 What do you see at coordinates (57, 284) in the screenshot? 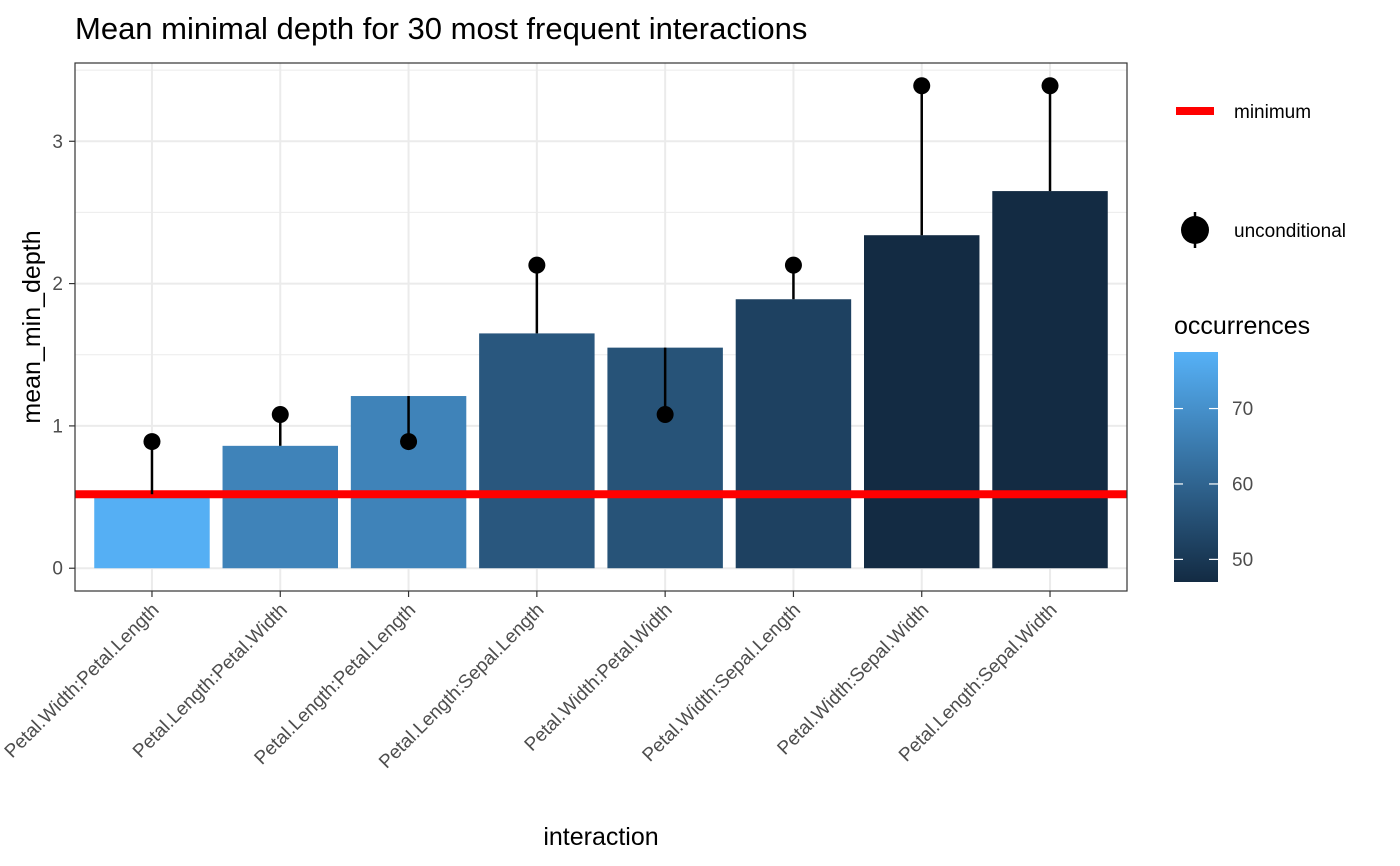
I see `y-tick-label: 2` at bounding box center [57, 284].